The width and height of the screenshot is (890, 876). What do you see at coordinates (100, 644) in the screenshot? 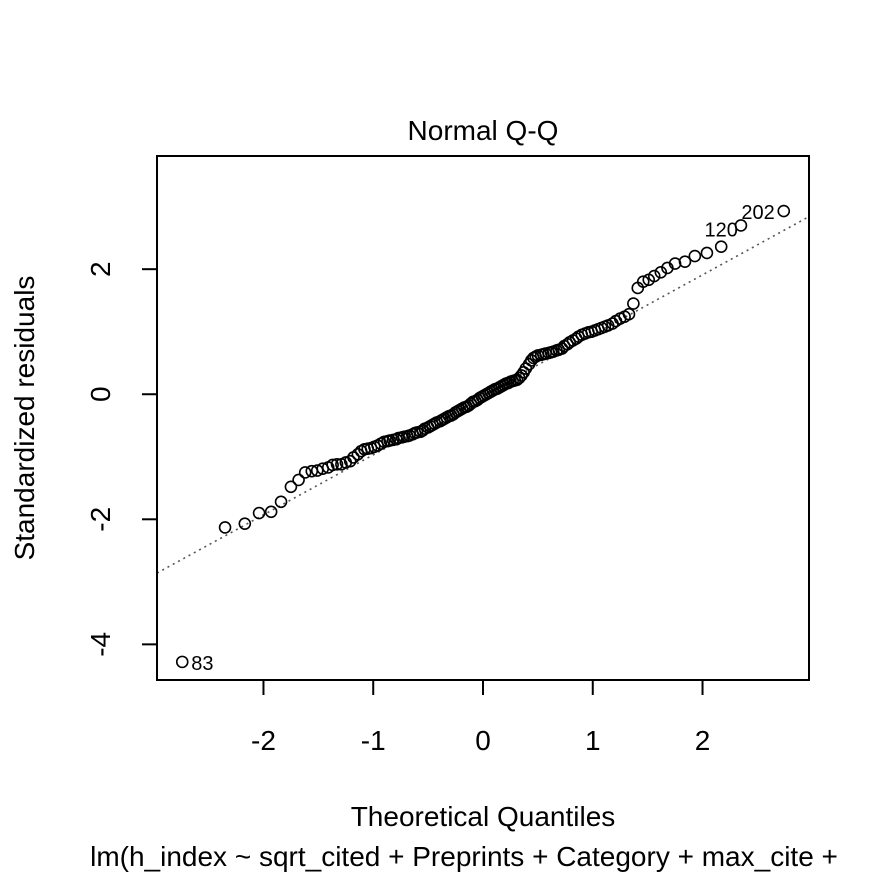
I see `y-tick-label: -4` at bounding box center [100, 644].